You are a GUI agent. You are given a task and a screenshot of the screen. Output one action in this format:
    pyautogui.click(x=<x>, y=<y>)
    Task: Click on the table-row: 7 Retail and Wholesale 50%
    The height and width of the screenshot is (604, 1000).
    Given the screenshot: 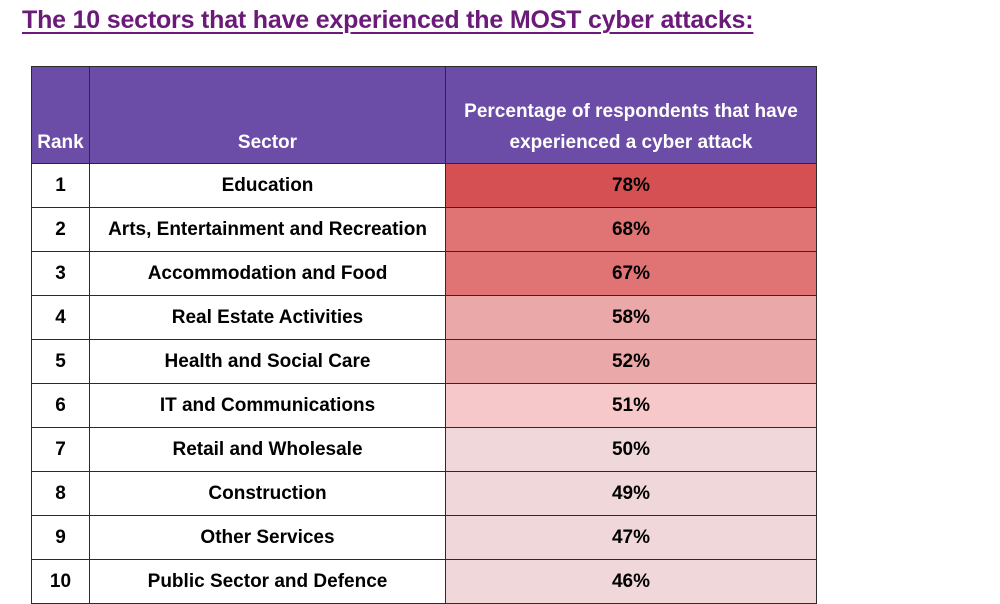 What is the action you would take?
    pyautogui.click(x=424, y=449)
    